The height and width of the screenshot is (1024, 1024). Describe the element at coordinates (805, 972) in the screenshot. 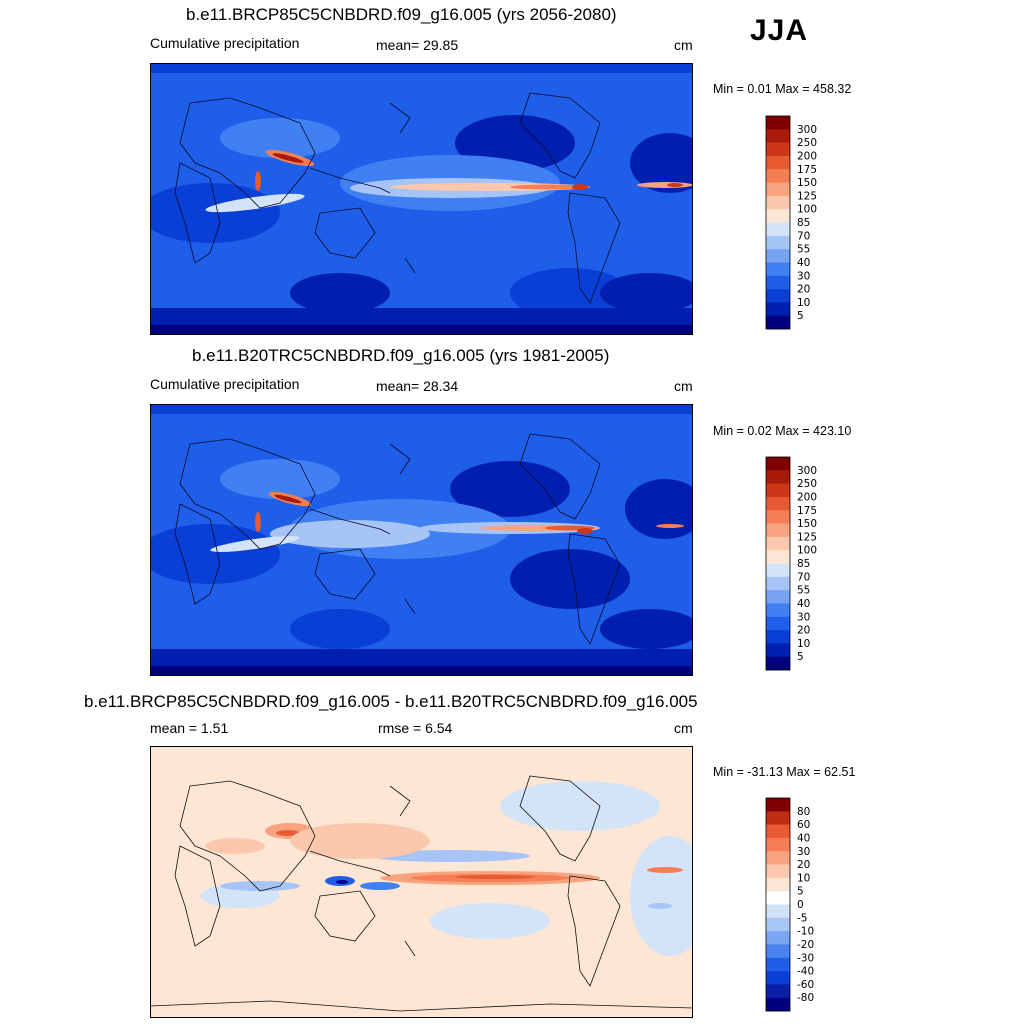

I see `colorbar-tick-label: -40` at that location.